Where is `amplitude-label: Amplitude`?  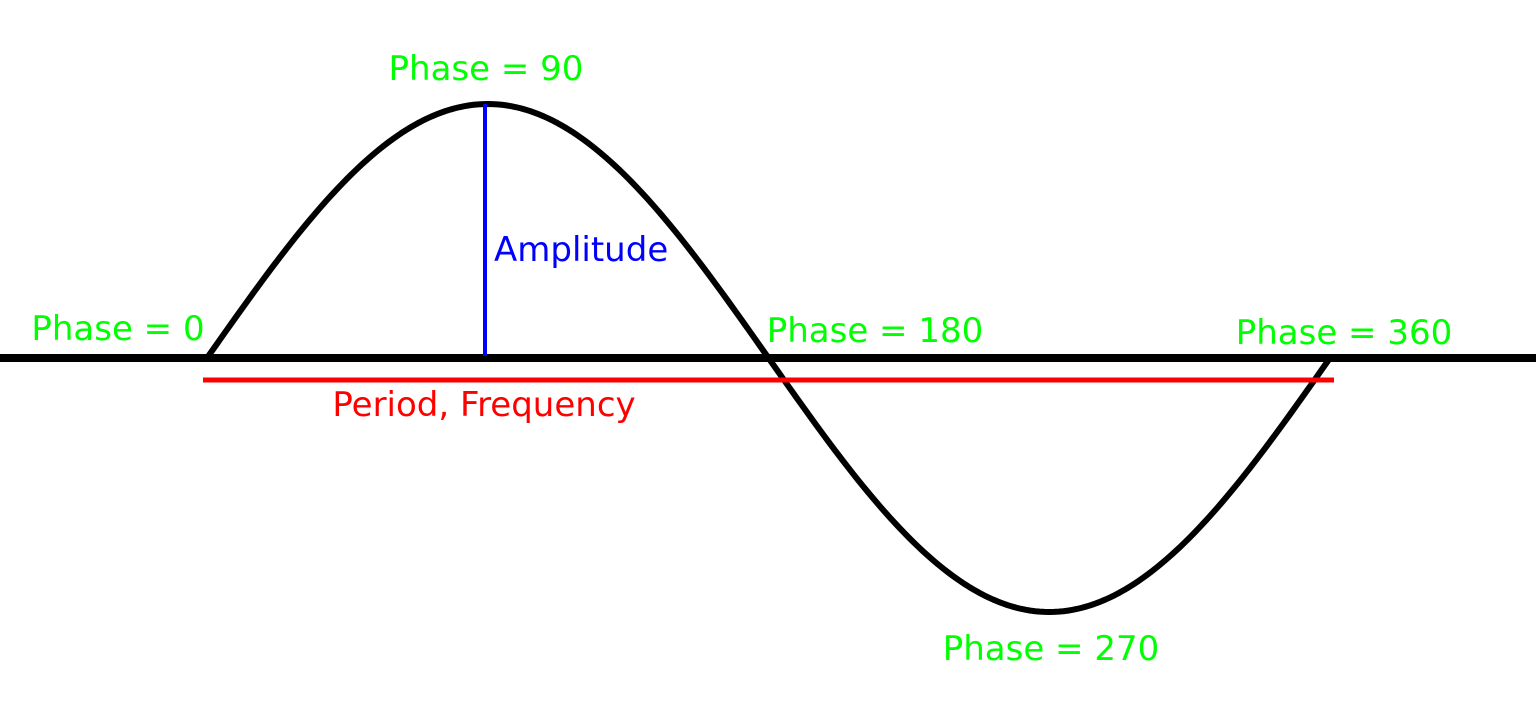
amplitude-label: Amplitude is located at coordinates (581, 250).